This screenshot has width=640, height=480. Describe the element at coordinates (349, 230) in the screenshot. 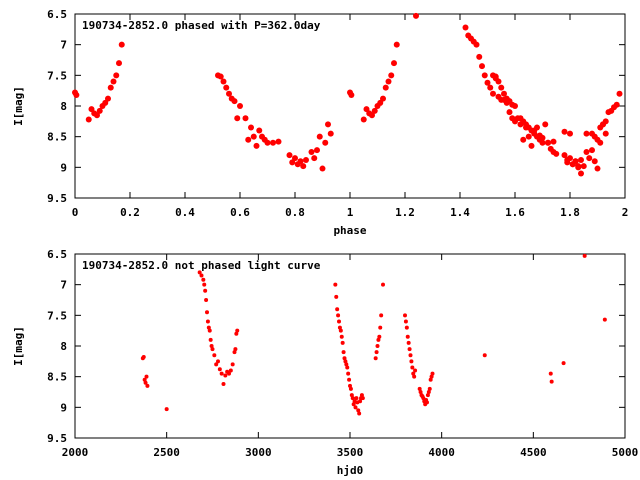

I see `phased-x-axis-label: phase` at that location.